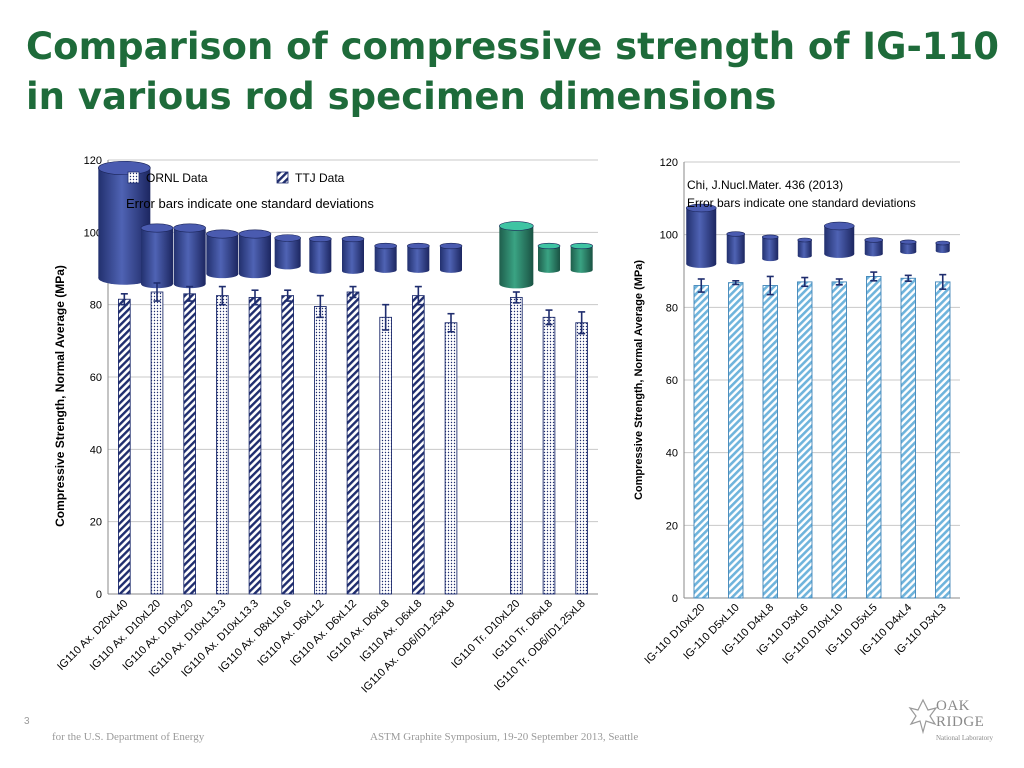 The width and height of the screenshot is (1024, 768). What do you see at coordinates (128, 737) in the screenshot?
I see `footer-department: for the U.S. Department of Energy` at bounding box center [128, 737].